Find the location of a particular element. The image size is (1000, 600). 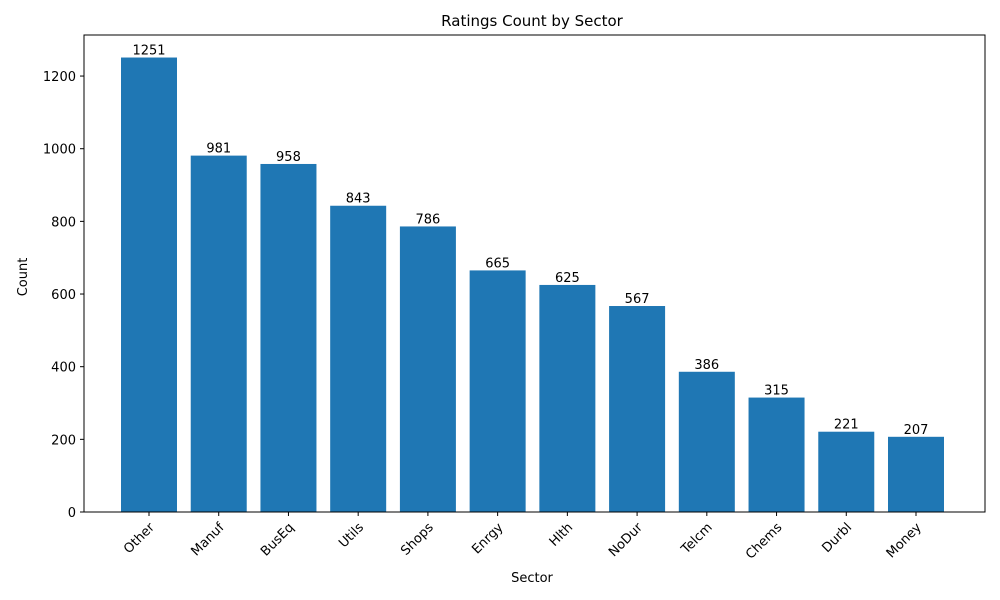

bar-value-label: 207 is located at coordinates (916, 430).